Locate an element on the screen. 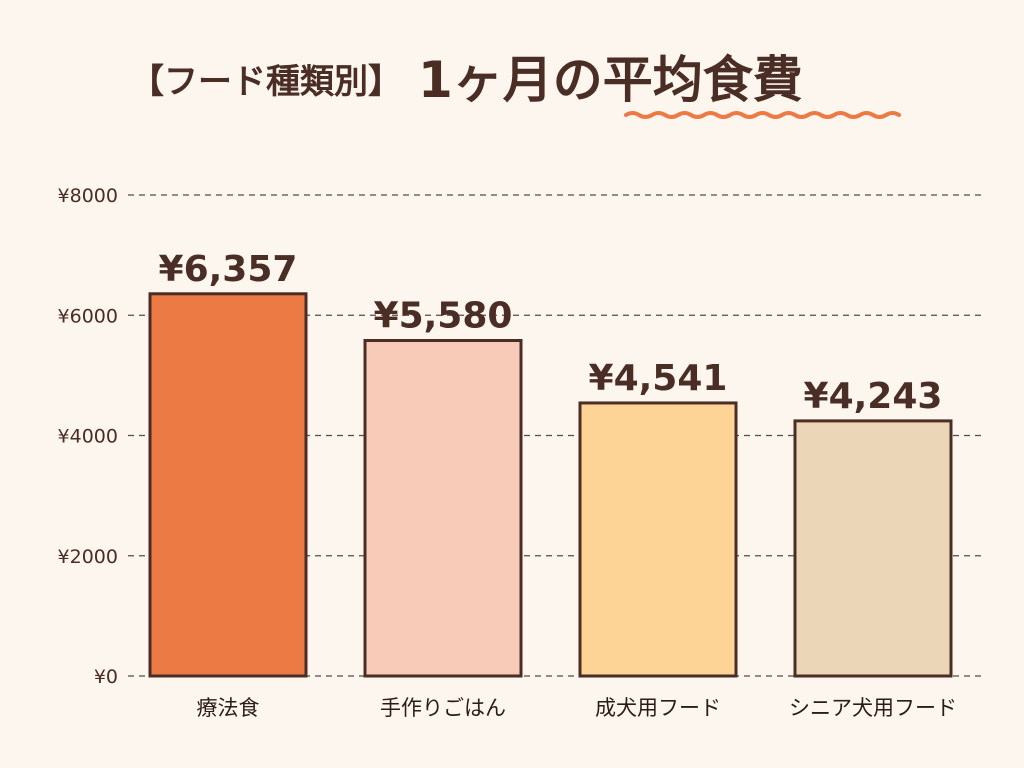 The width and height of the screenshot is (1024, 768). value-label-1: ¥6,357 is located at coordinates (228, 269).